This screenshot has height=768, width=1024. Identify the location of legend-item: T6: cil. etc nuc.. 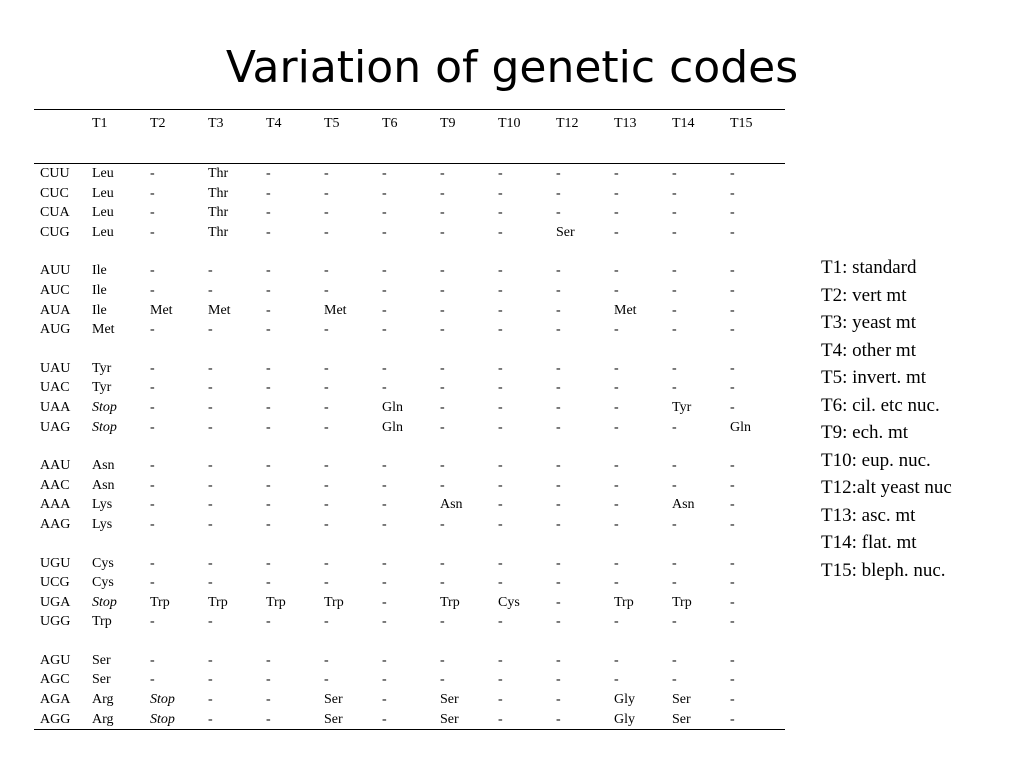
(880, 405).